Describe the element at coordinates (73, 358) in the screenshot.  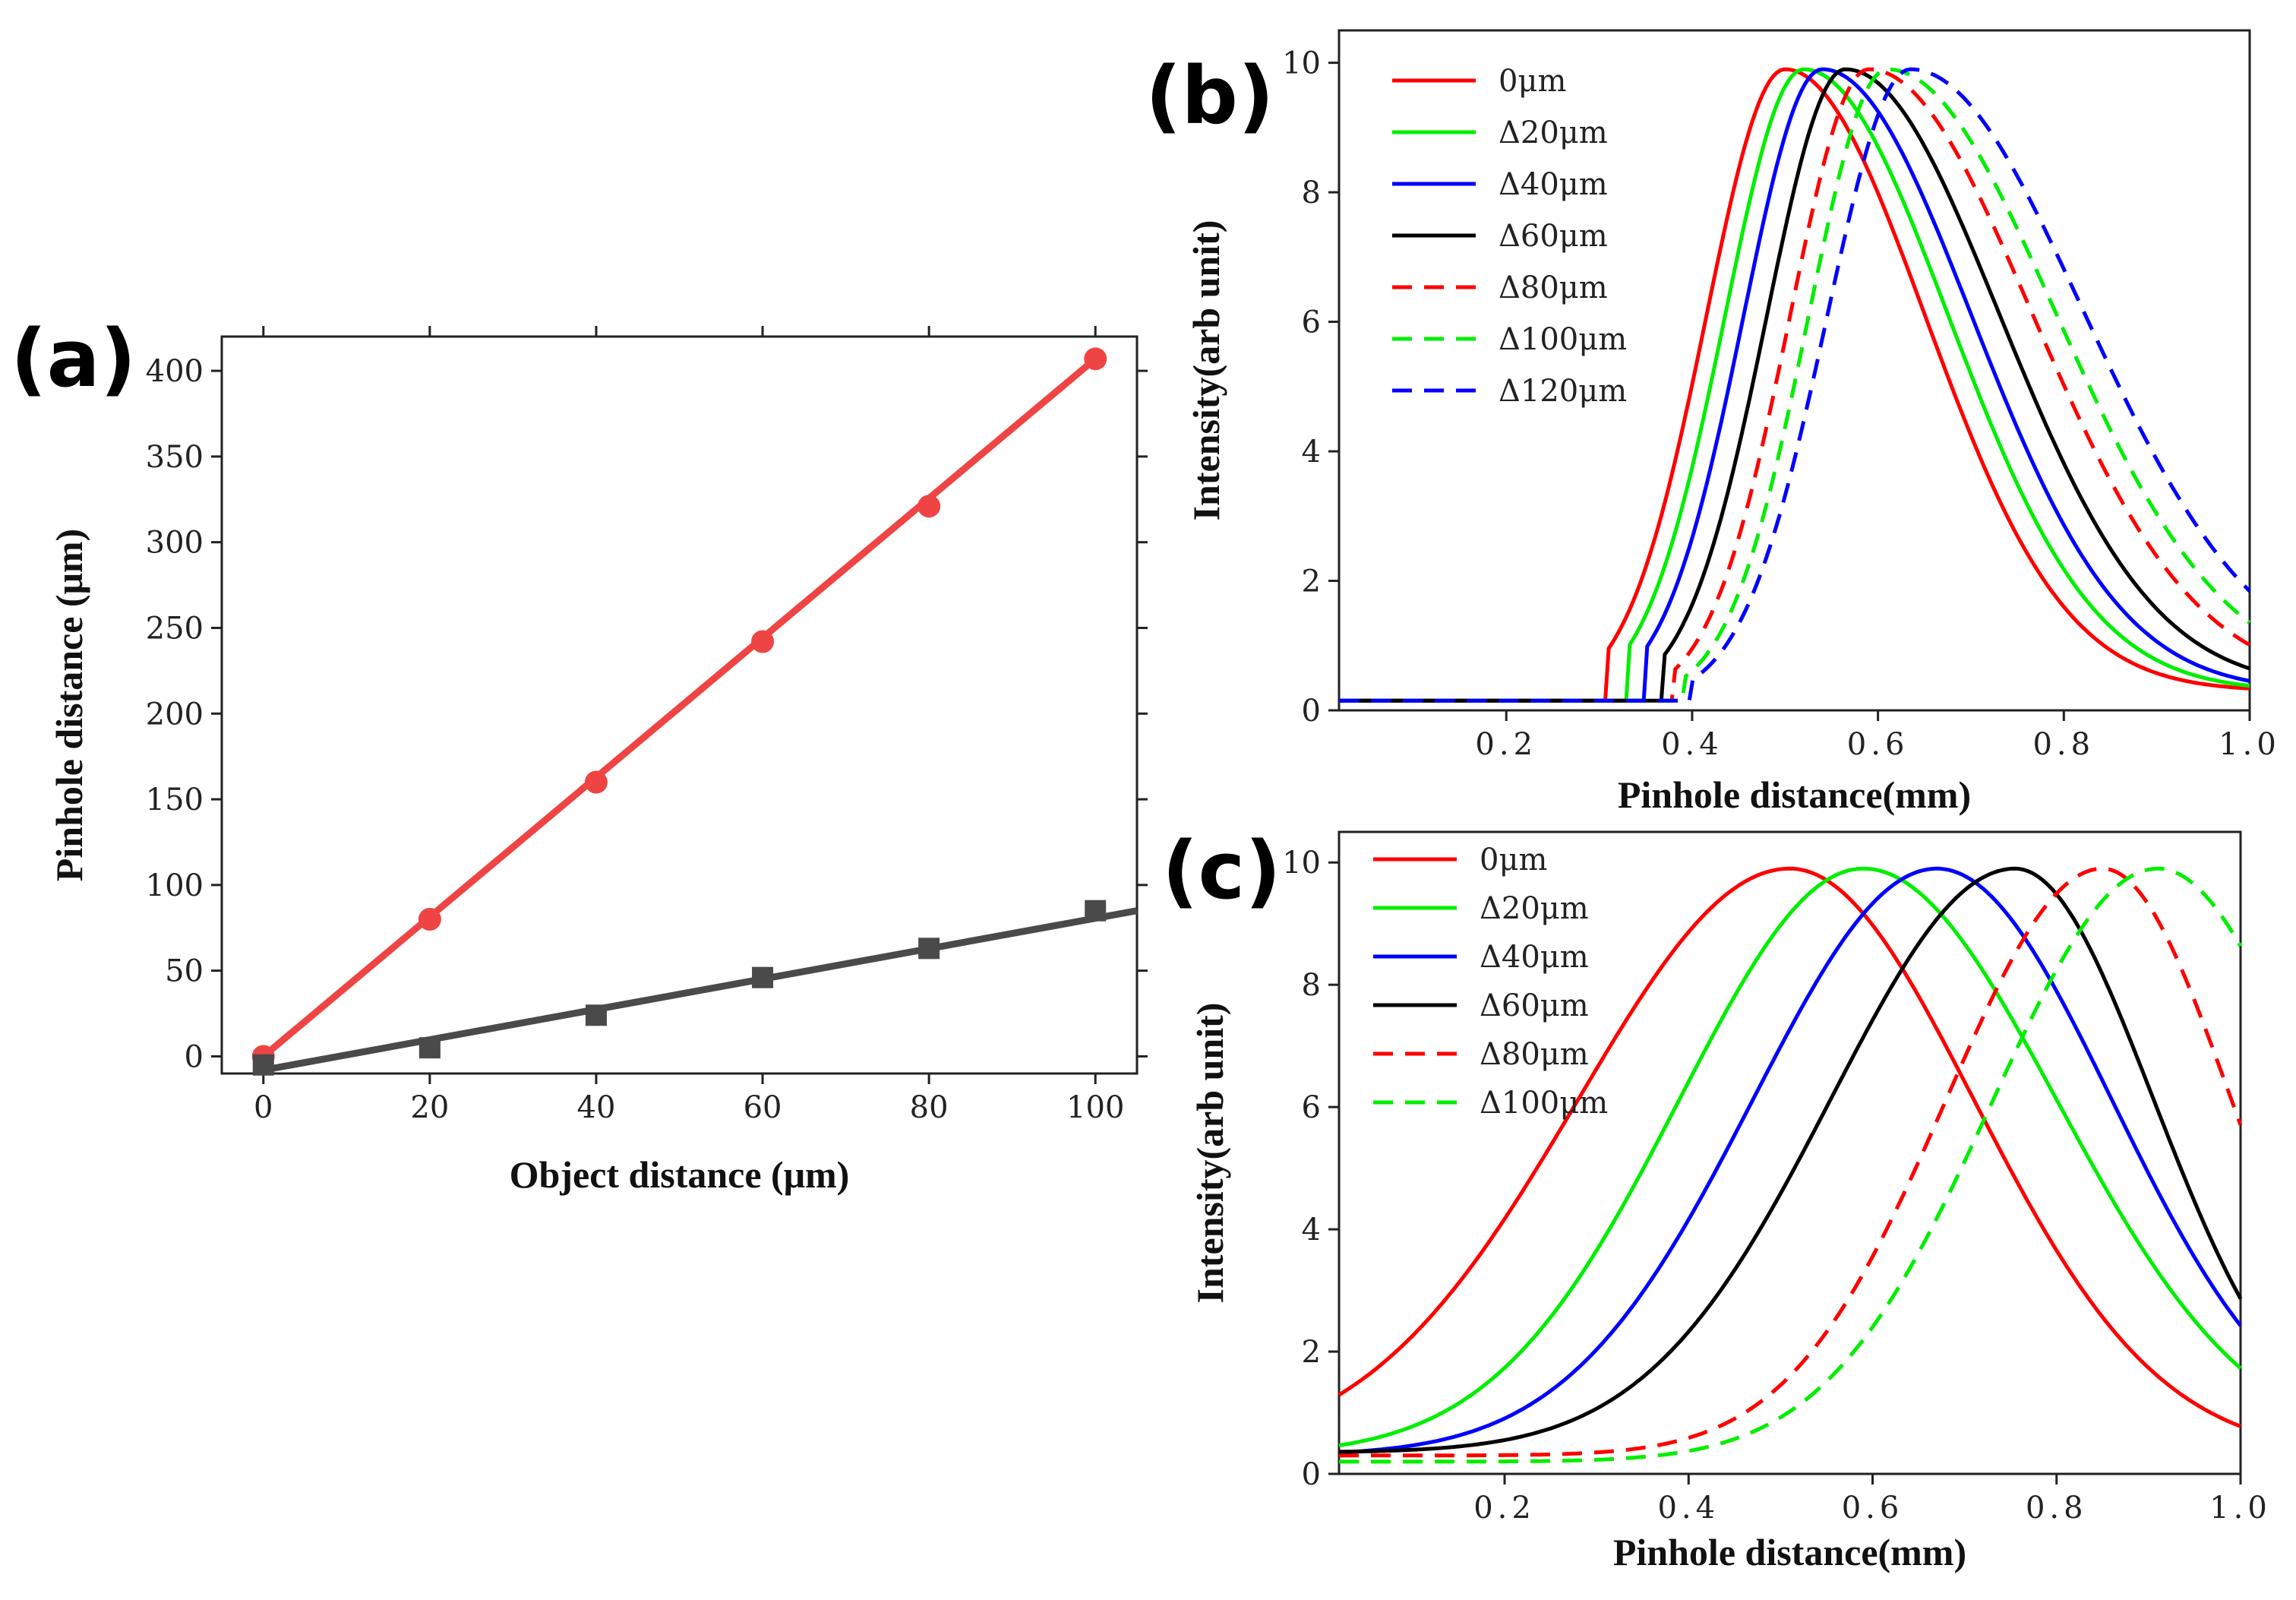
I see `panel-label-a: (a)` at that location.